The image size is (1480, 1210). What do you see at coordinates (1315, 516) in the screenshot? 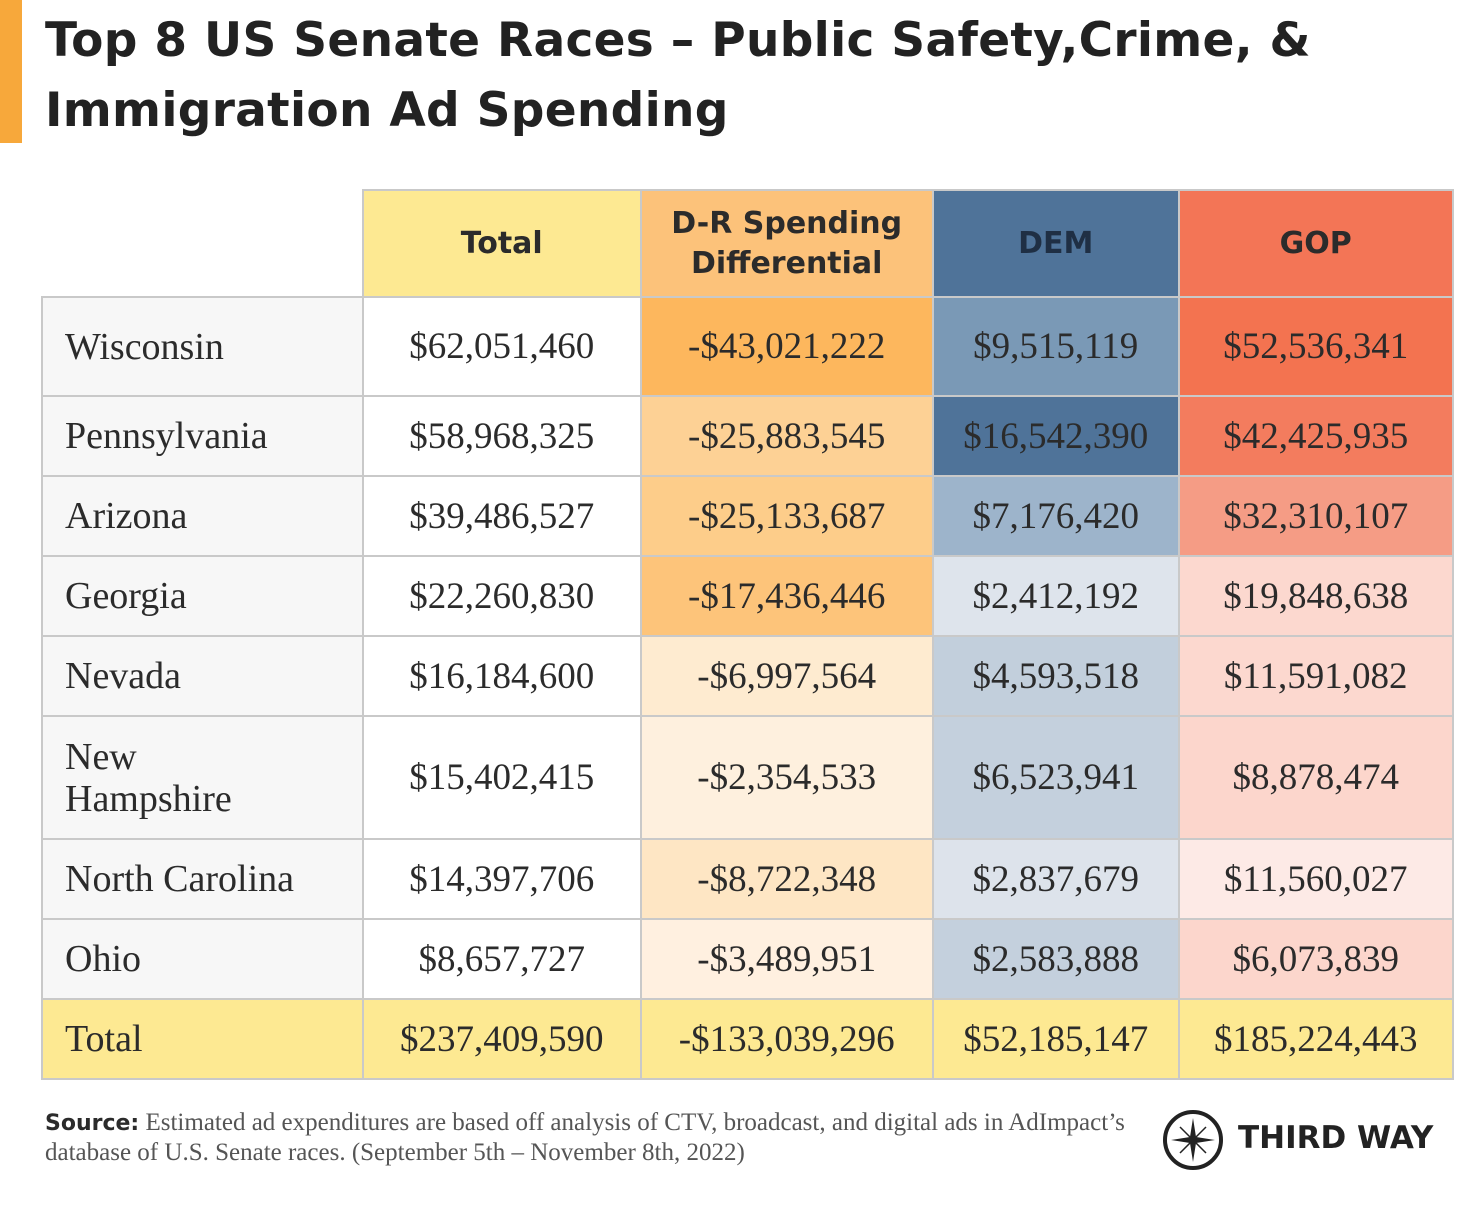
I see `cell: $32,310,107` at bounding box center [1315, 516].